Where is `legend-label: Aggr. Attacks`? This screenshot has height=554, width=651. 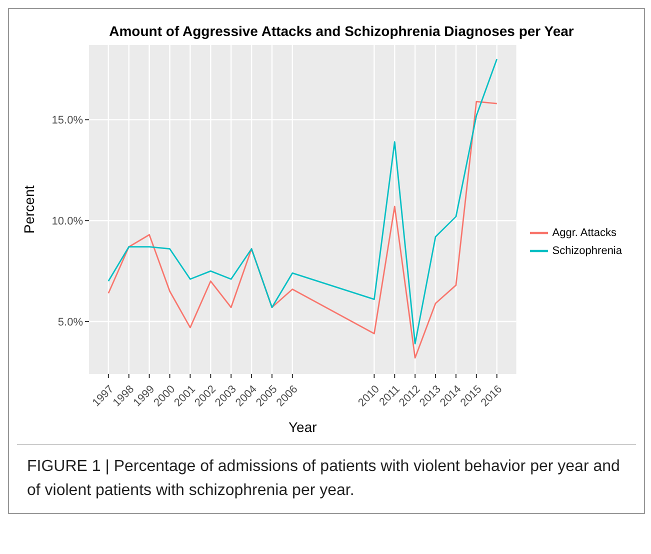 legend-label: Aggr. Attacks is located at coordinates (584, 232).